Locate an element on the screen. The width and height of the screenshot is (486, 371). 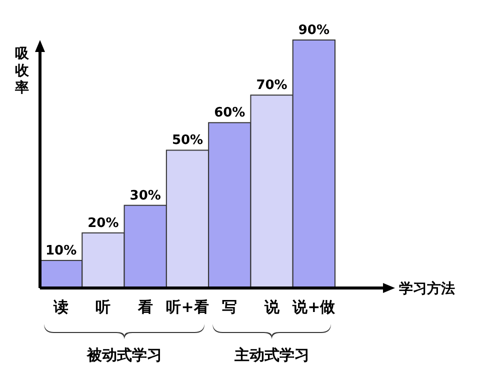
x-tick-label: 听 is located at coordinates (103, 307).